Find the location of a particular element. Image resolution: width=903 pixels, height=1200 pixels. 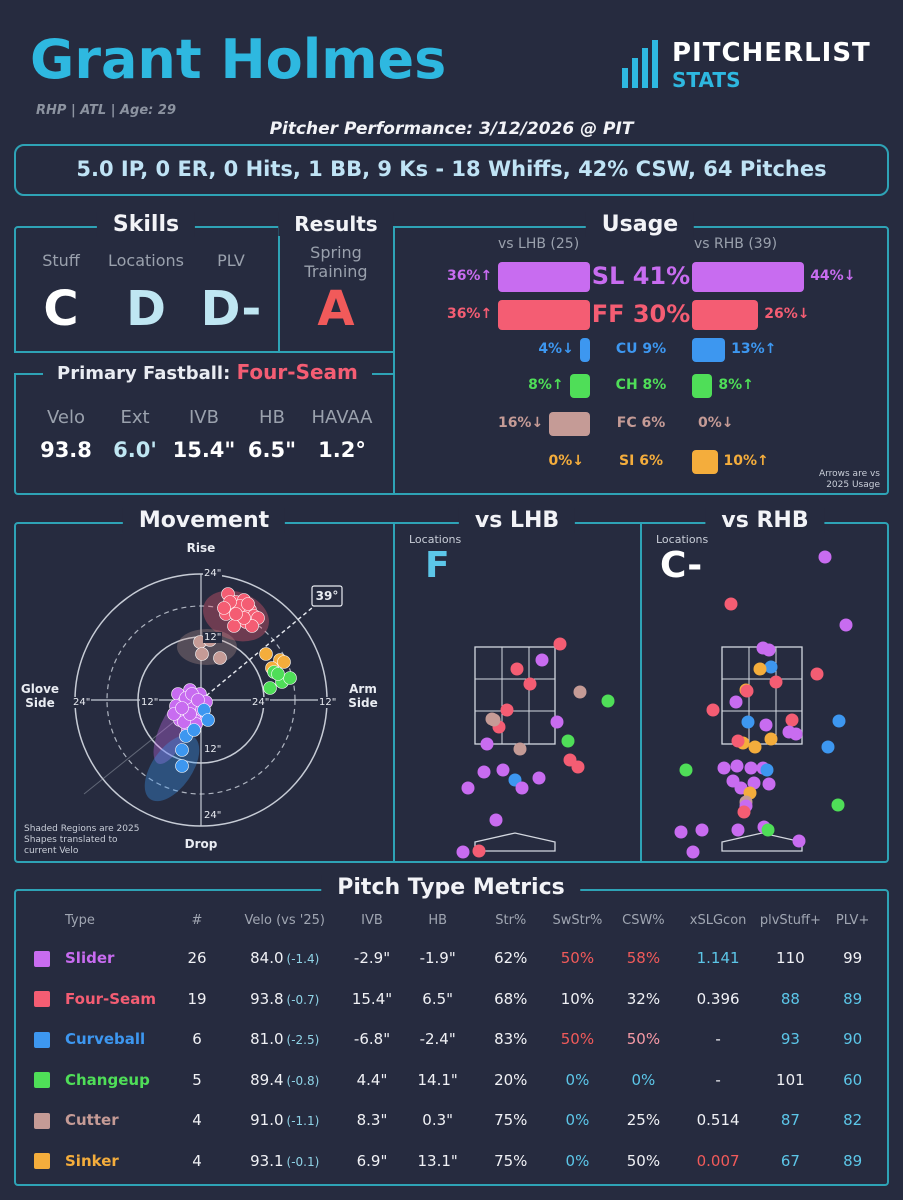

metrics-str: 20% is located at coordinates (511, 1079).